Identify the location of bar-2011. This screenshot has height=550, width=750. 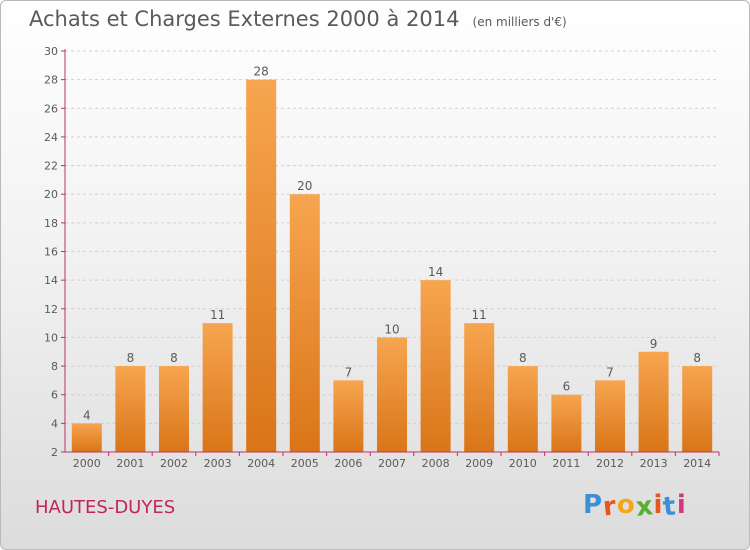
(566, 423).